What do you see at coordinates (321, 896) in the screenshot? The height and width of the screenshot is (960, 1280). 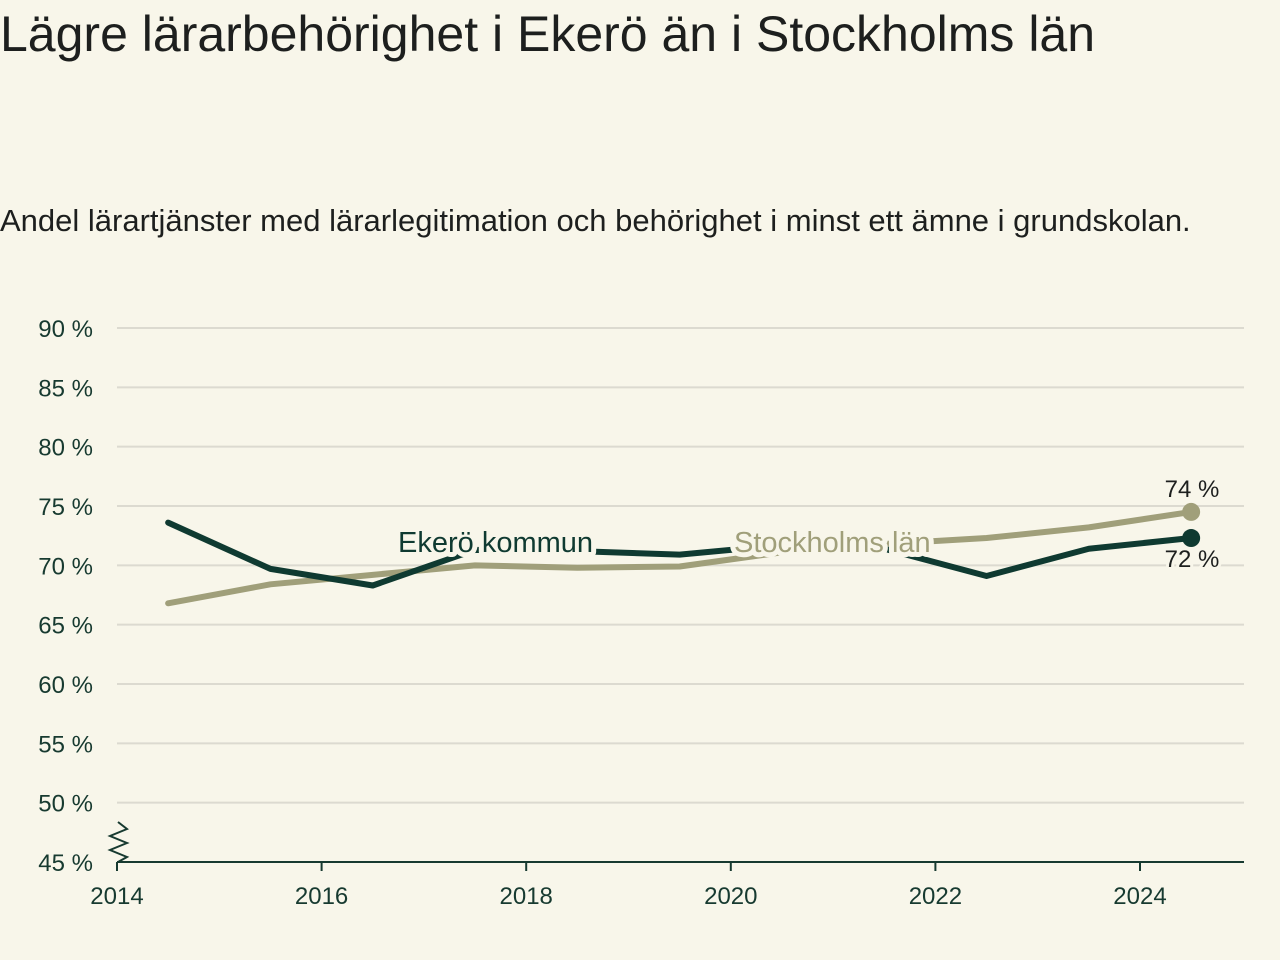 I see `x-tick-label: 2016` at bounding box center [321, 896].